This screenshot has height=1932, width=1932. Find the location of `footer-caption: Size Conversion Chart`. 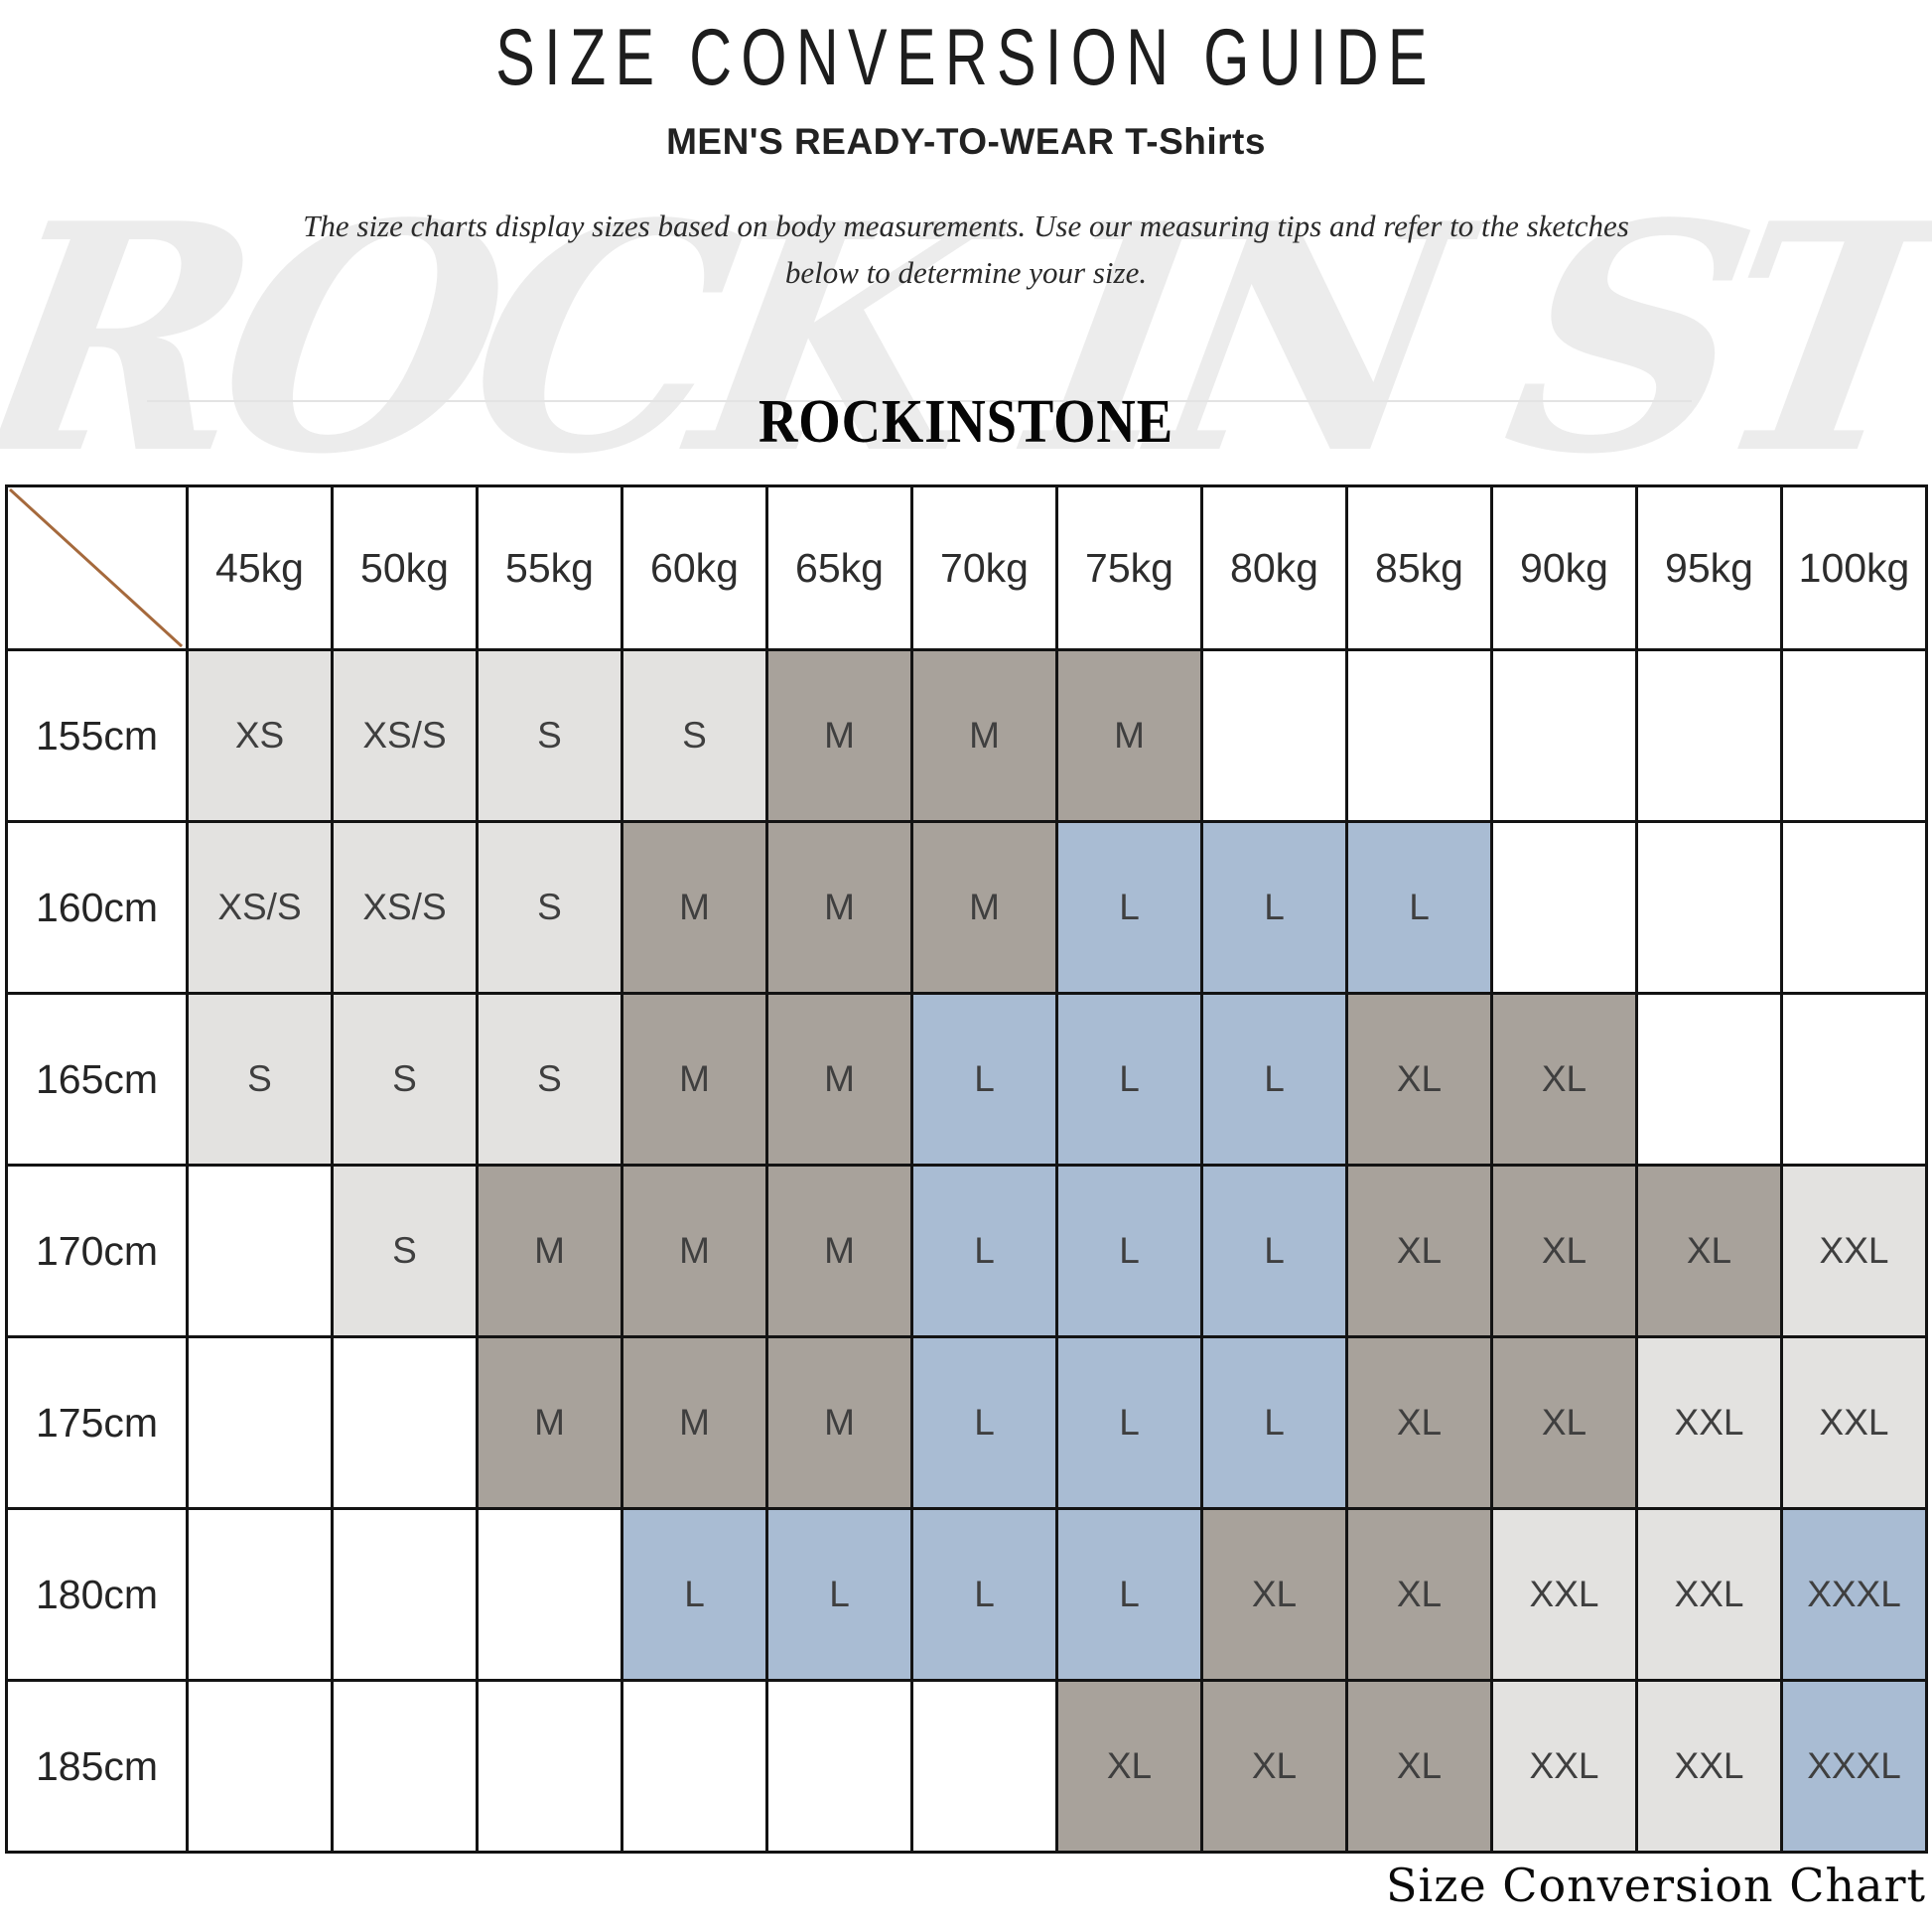

footer-caption: Size Conversion Chart is located at coordinates (1656, 1886).